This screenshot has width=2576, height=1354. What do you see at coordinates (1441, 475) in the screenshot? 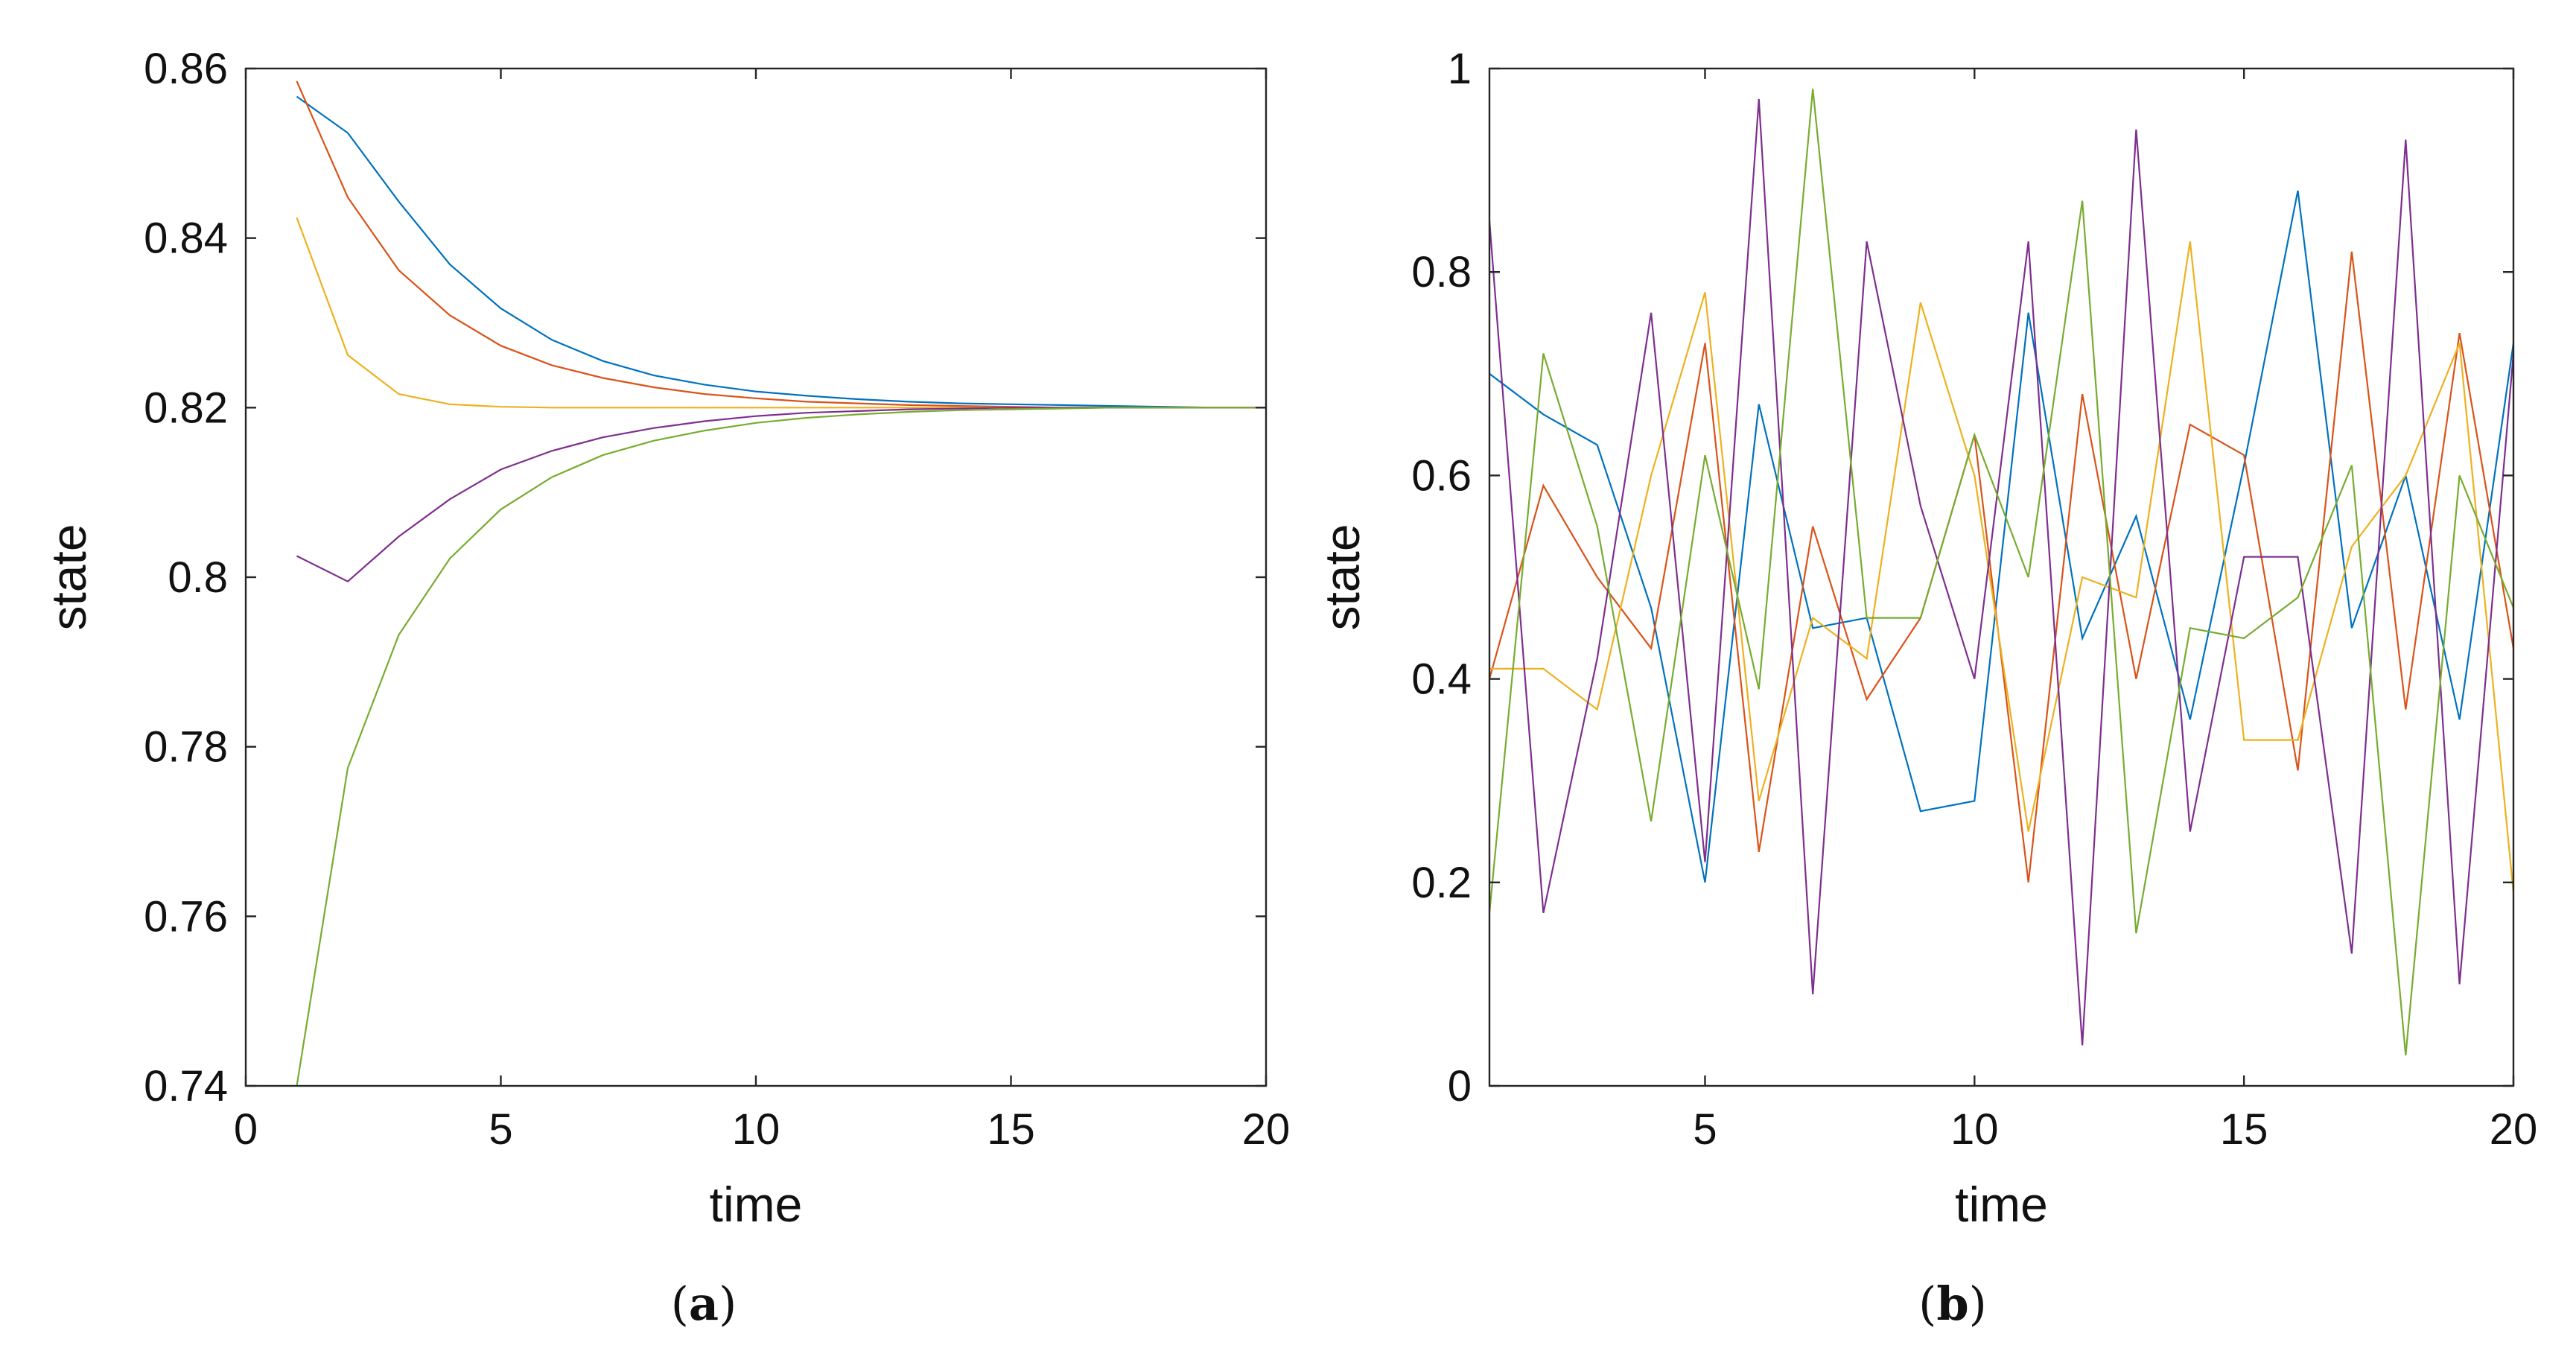
I see `y-tick-label: 0.6` at bounding box center [1441, 475].